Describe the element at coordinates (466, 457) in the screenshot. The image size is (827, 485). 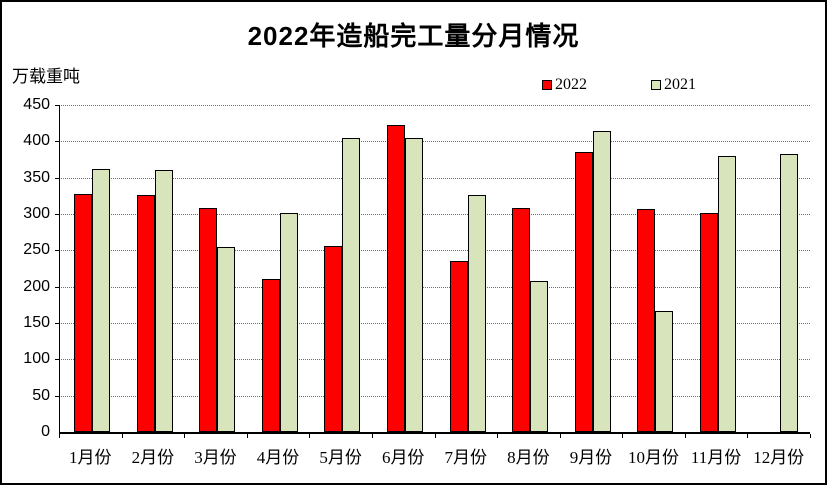
I see `x-tick-label-7月份: 7月份` at that location.